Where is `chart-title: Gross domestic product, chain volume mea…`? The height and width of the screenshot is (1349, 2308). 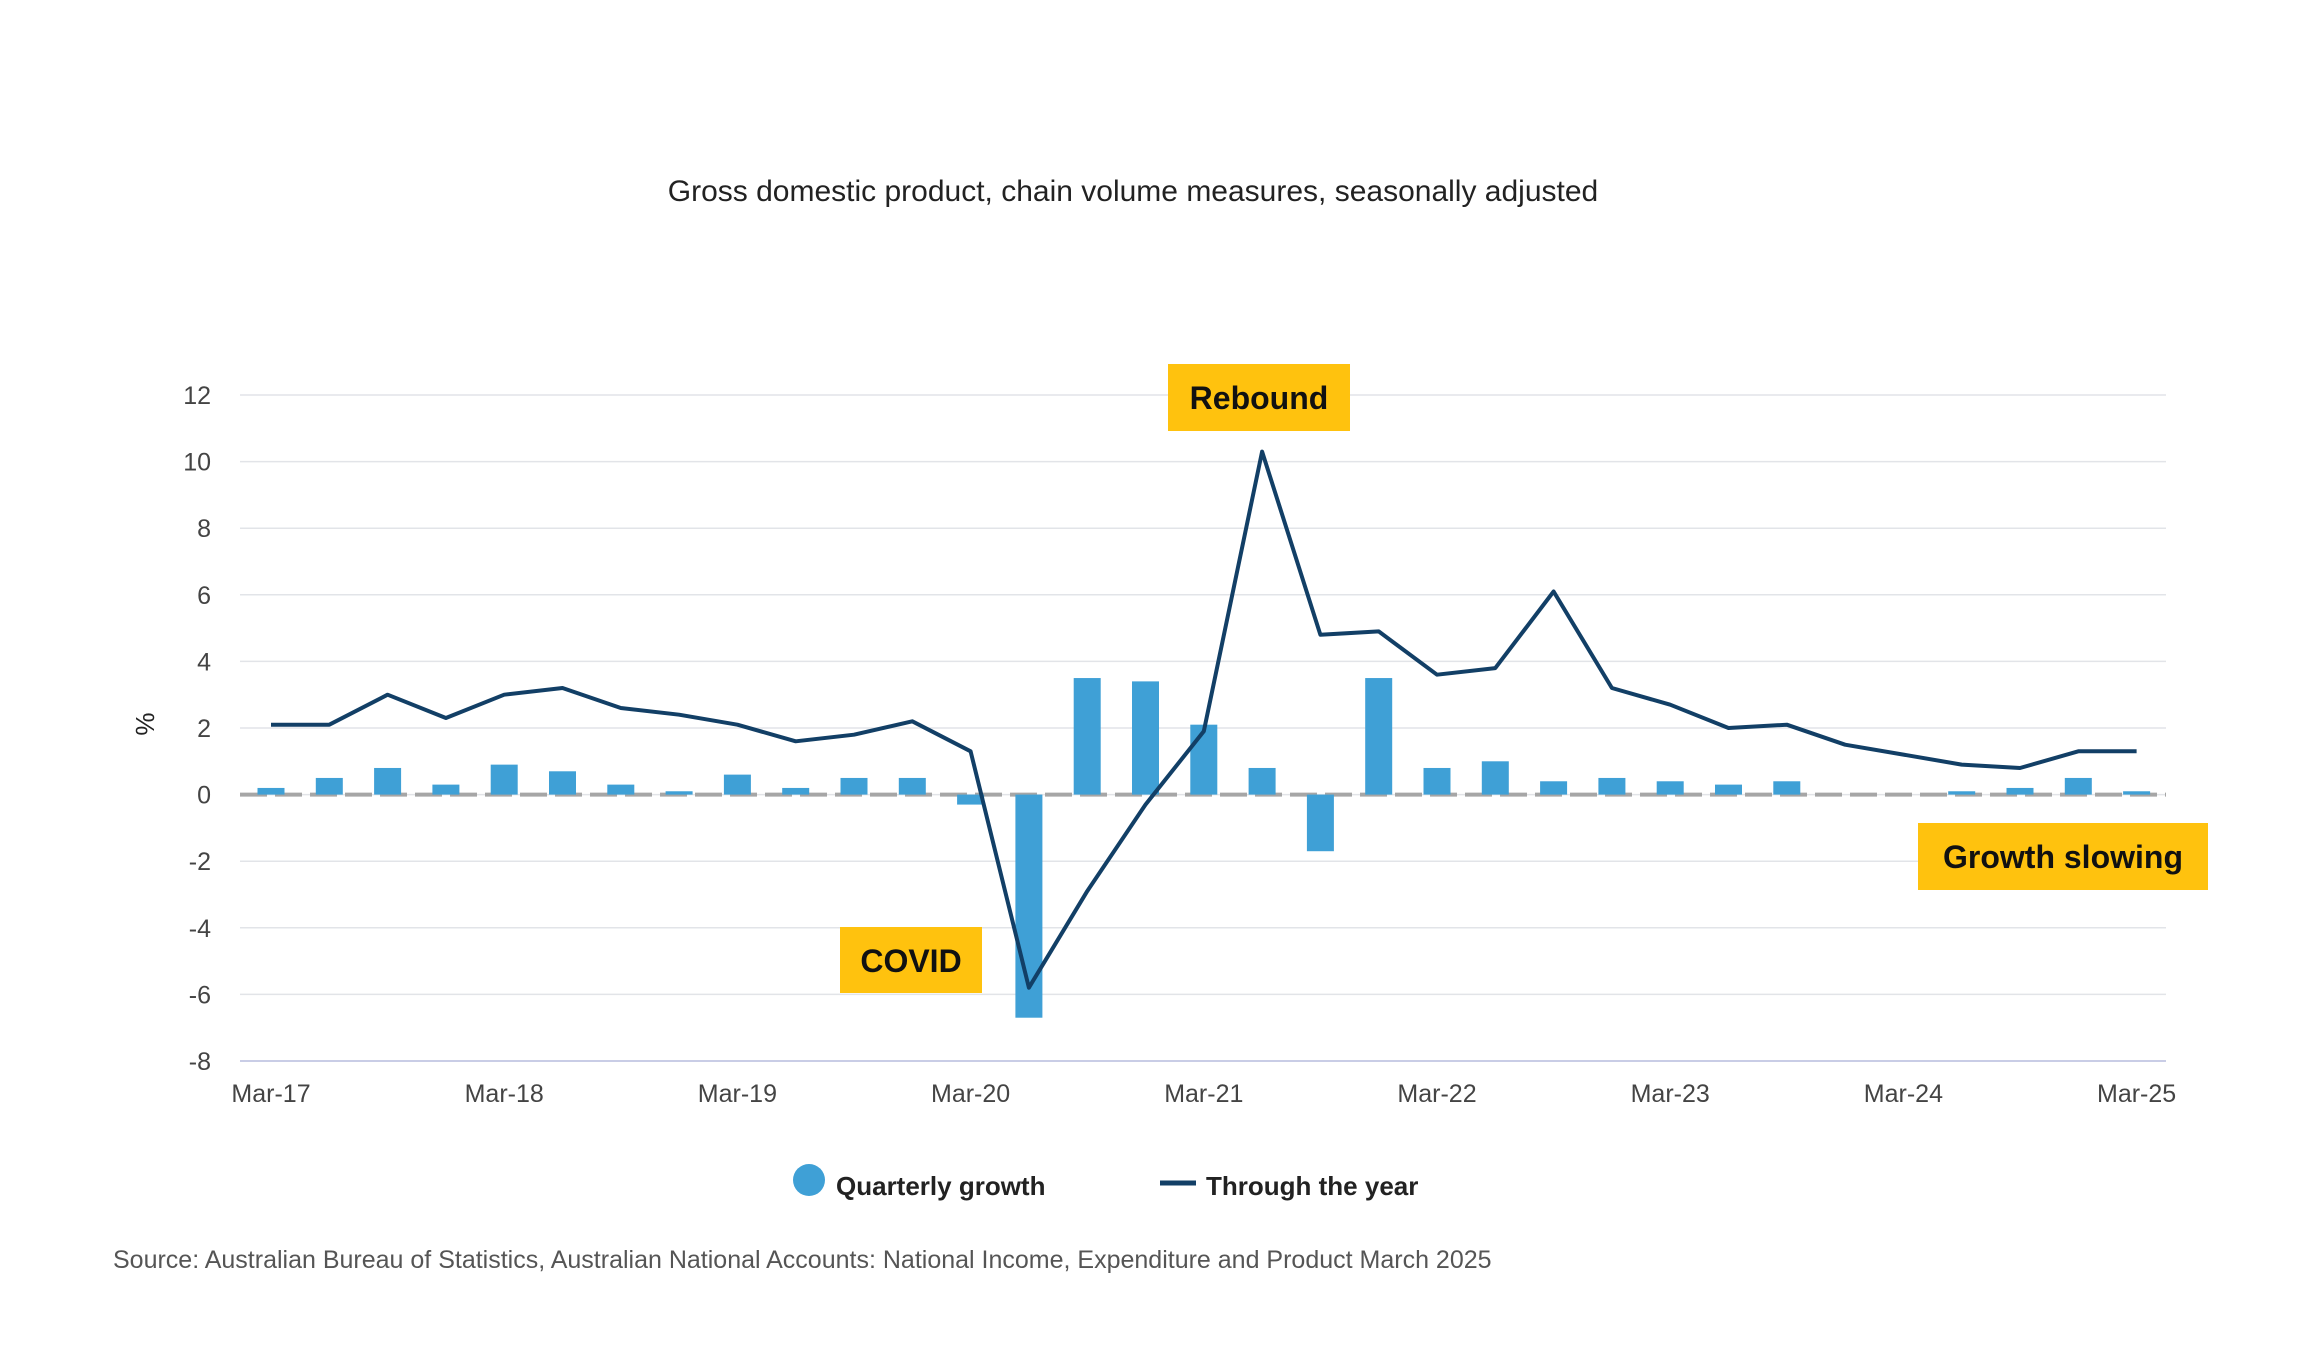 chart-title: Gross domestic product, chain volume mea… is located at coordinates (1133, 191).